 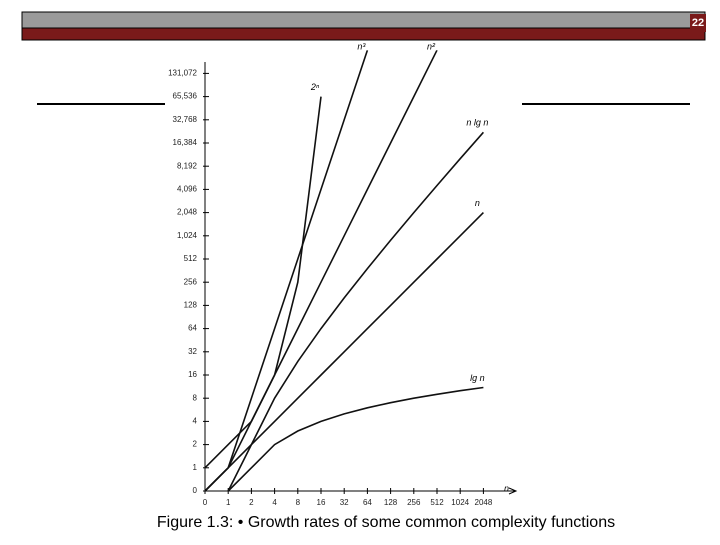 What do you see at coordinates (191, 281) in the screenshot?
I see `y-tick-label: 256` at bounding box center [191, 281].